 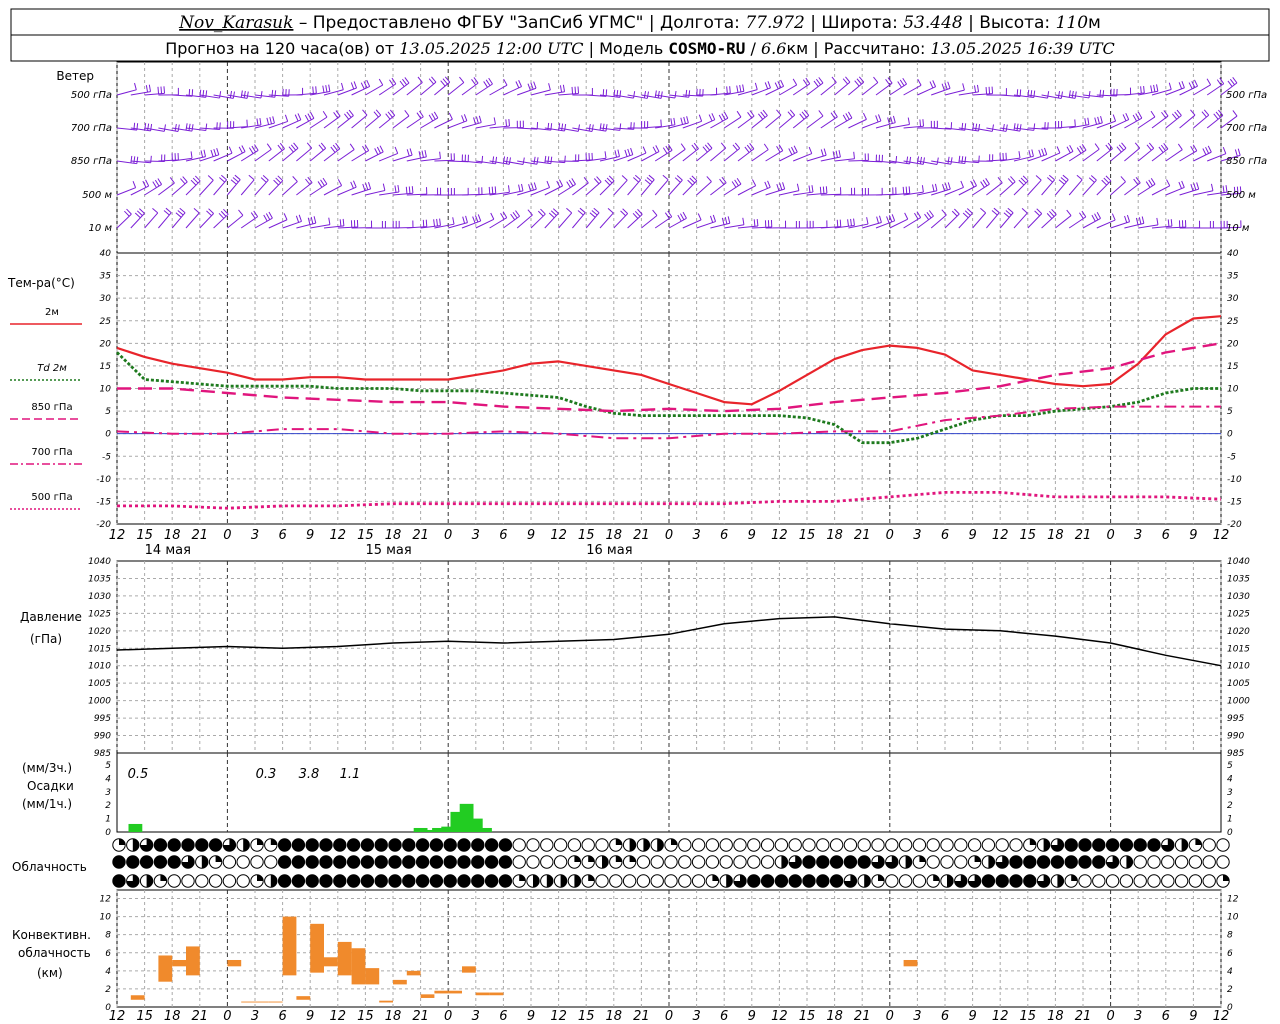 What do you see at coordinates (108, 820) in the screenshot?
I see `prec-tick-left: 1` at bounding box center [108, 820].